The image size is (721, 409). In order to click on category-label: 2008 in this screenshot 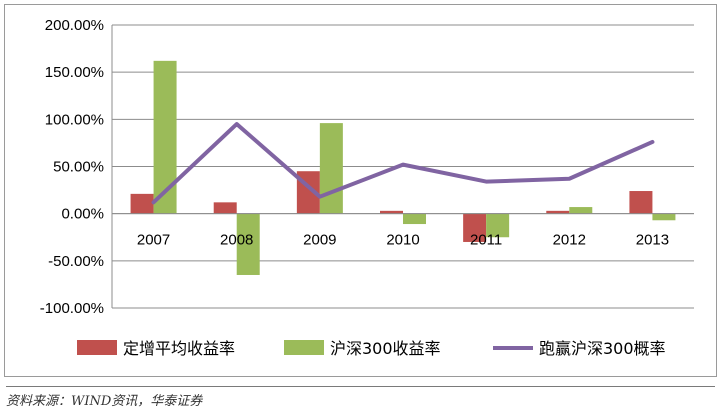, I will do `click(236, 240)`.